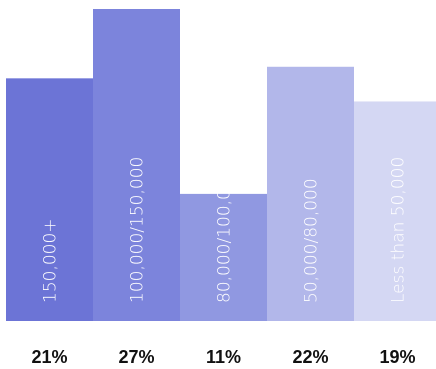  Describe the element at coordinates (136, 357) in the screenshot. I see `value-label-2: 27%` at that location.